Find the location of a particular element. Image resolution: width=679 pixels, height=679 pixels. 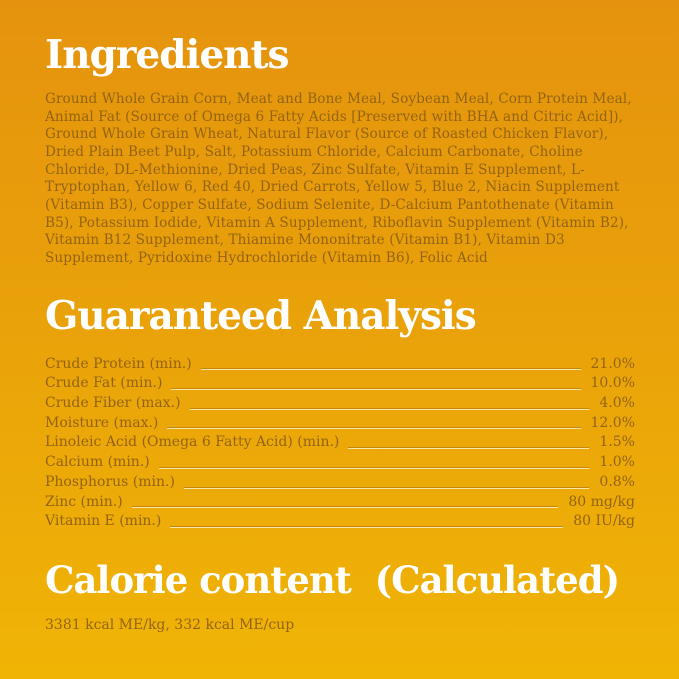

analysis-row-label: Crude Protein (min.) is located at coordinates (118, 363).